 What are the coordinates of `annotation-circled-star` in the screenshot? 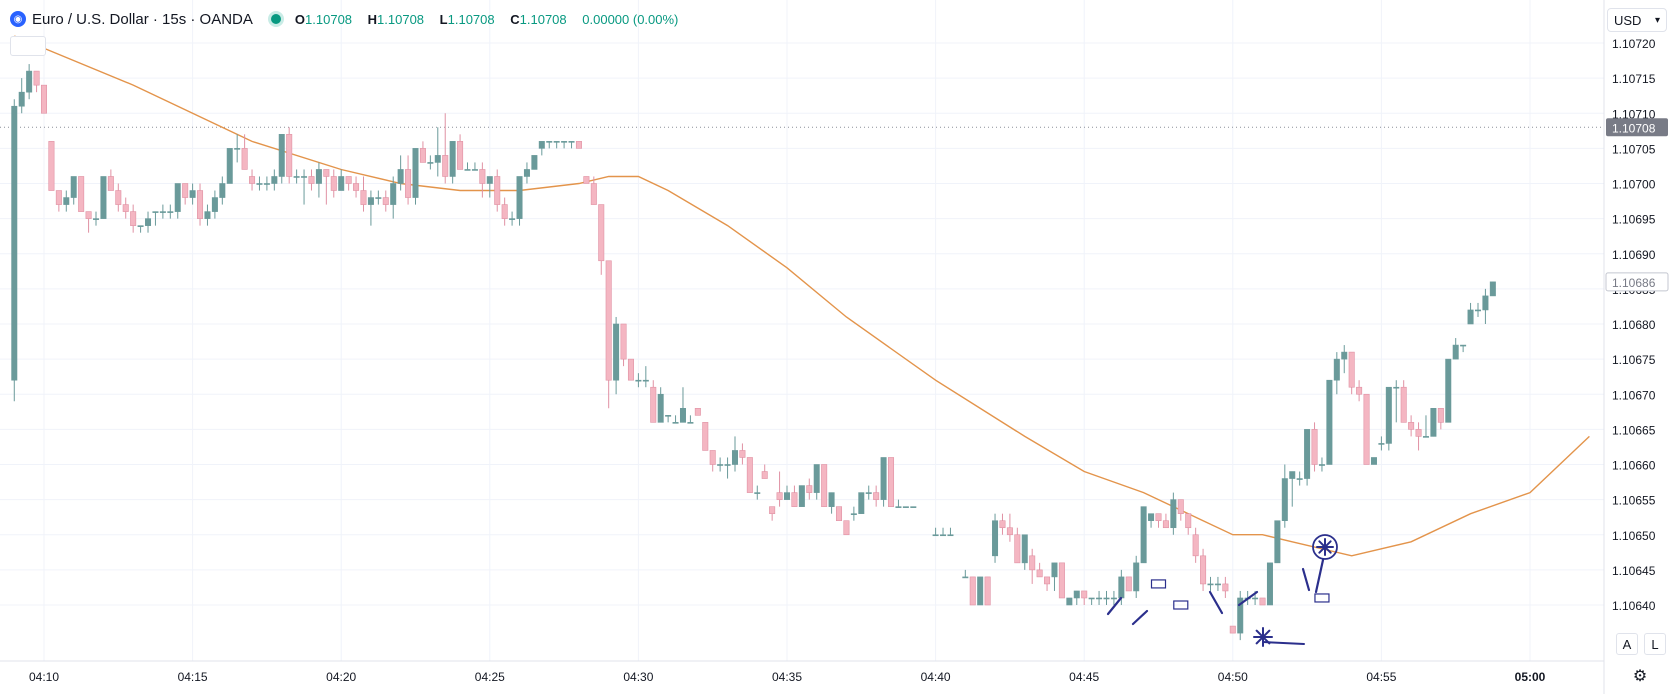 It's located at (1325, 547).